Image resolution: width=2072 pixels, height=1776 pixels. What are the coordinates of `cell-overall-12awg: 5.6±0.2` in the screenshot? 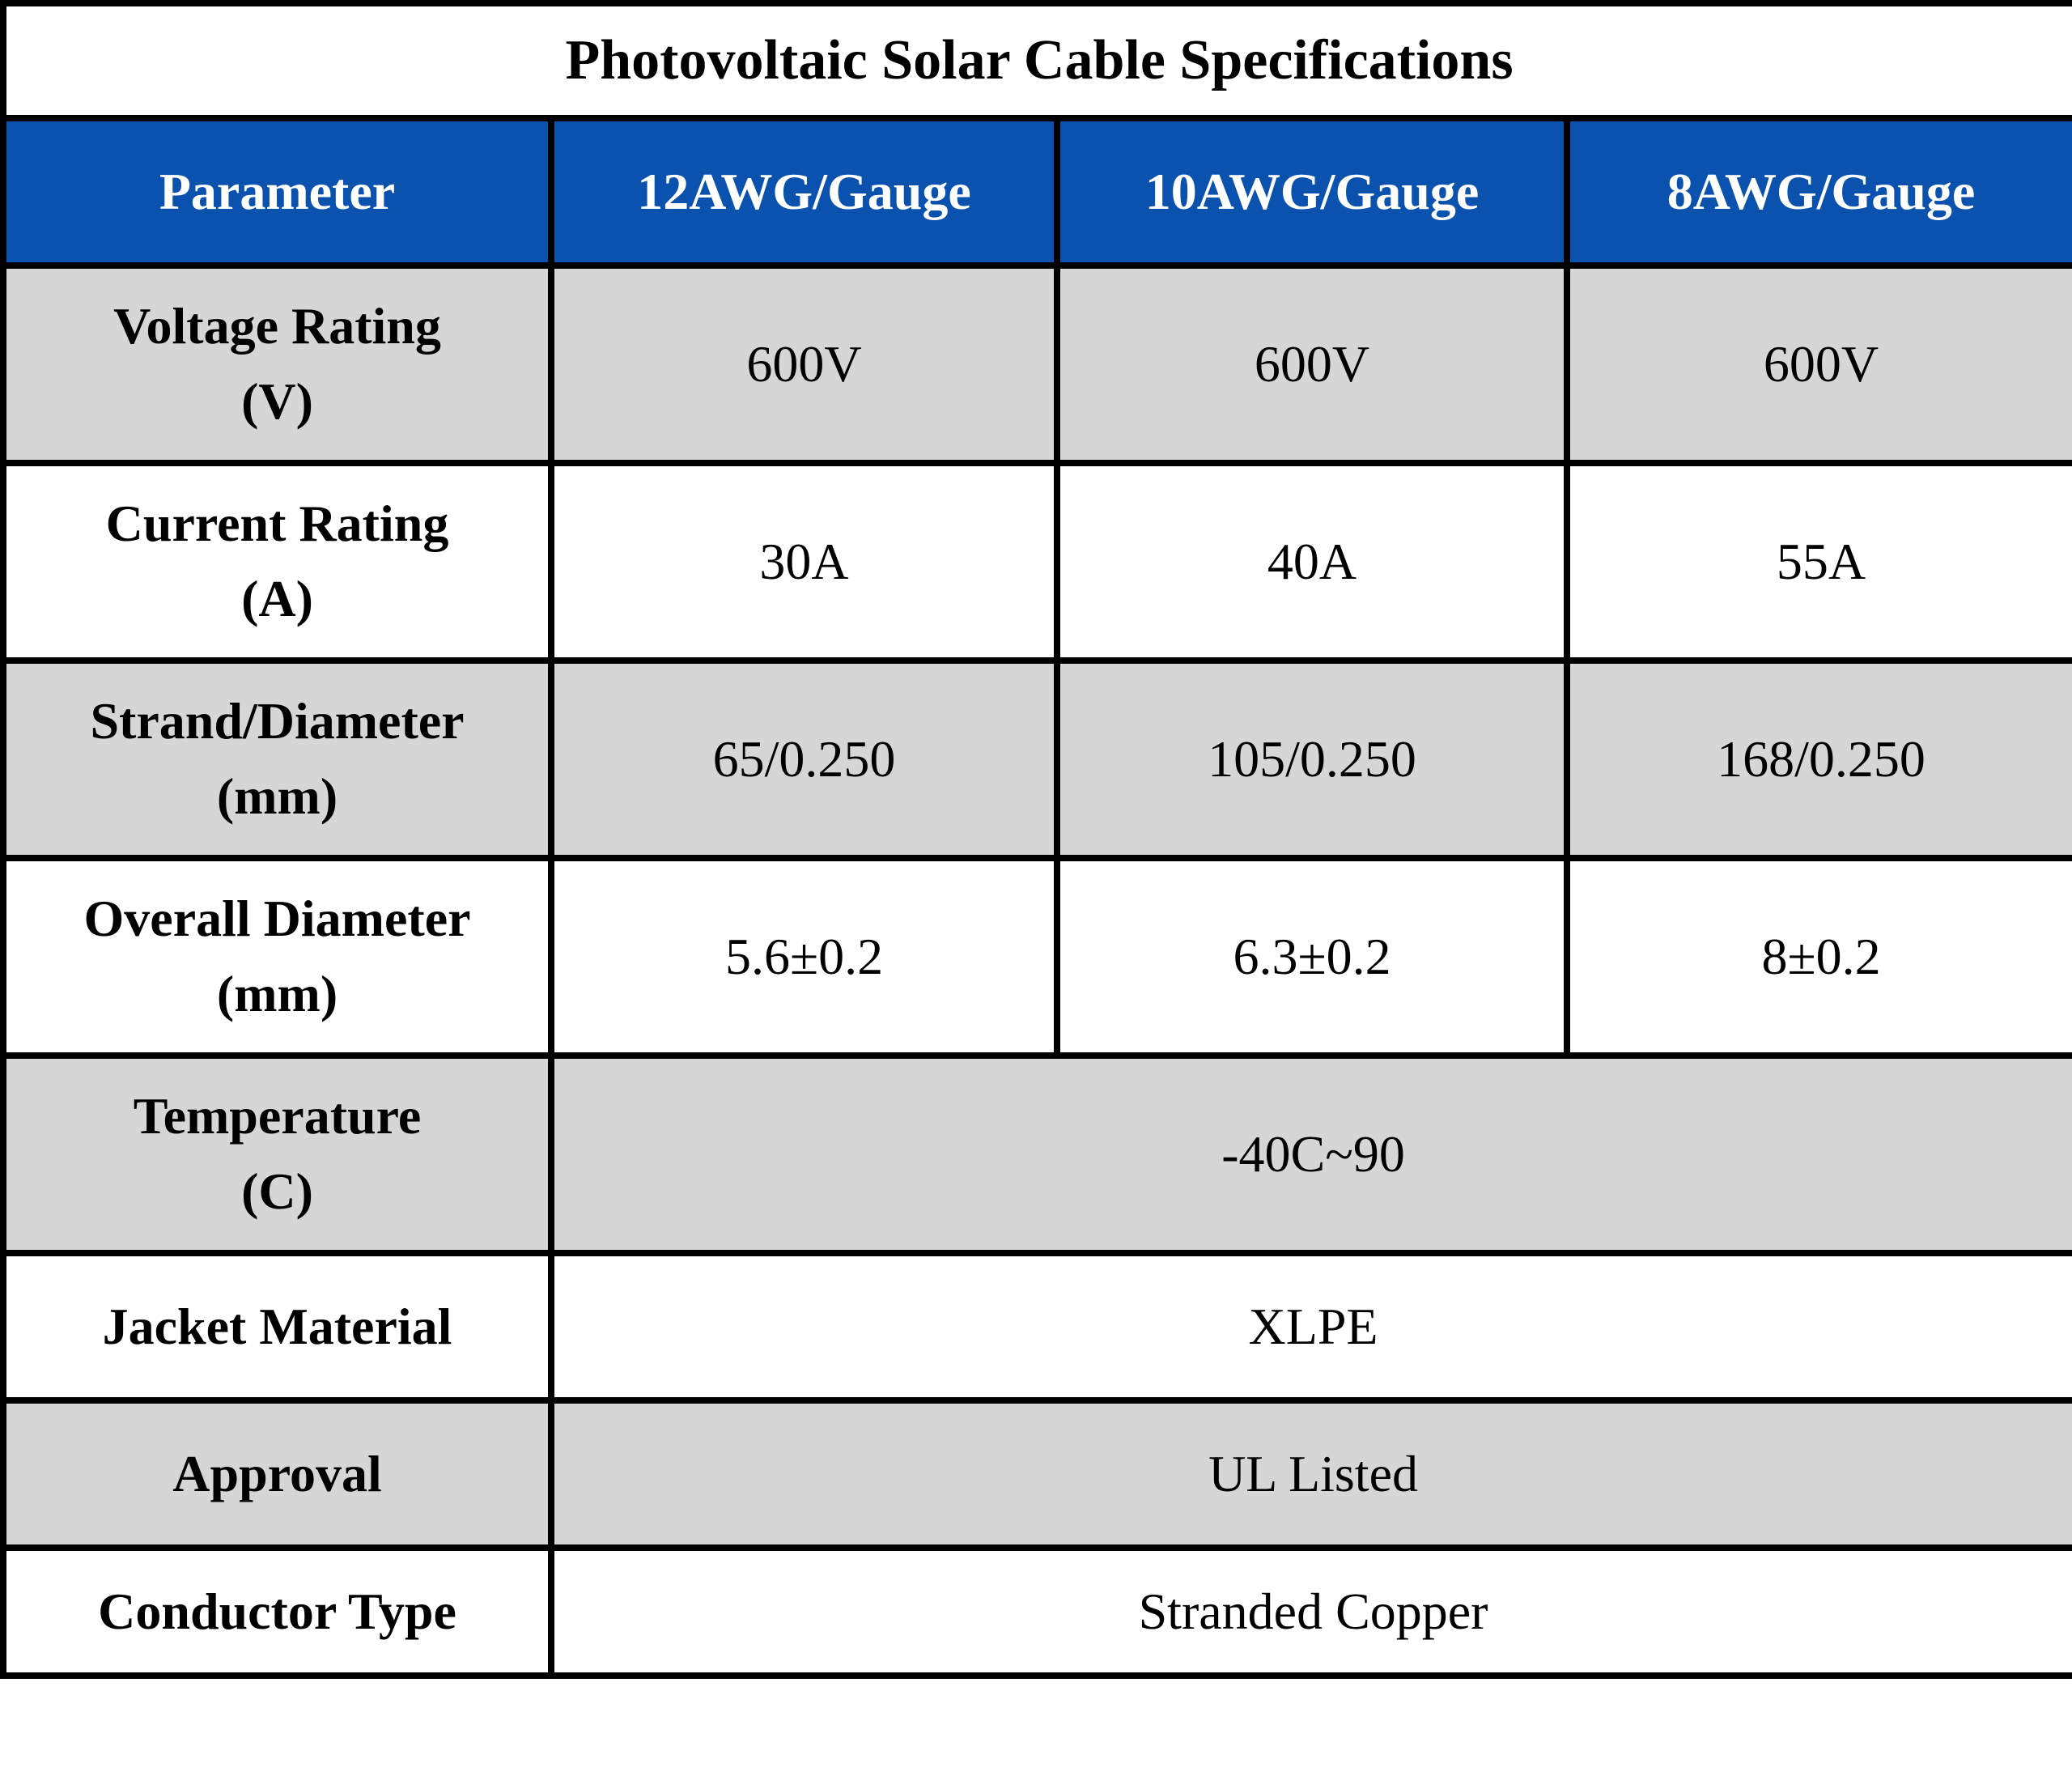 It's located at (804, 957).